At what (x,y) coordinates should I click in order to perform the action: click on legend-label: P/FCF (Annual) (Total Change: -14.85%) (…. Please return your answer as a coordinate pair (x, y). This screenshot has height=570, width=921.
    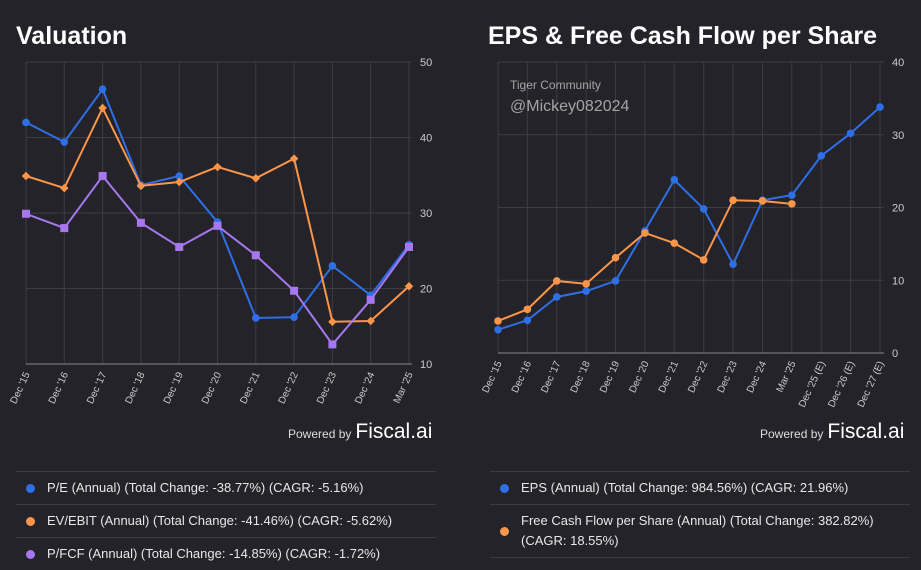
    Looking at the image, I should click on (214, 553).